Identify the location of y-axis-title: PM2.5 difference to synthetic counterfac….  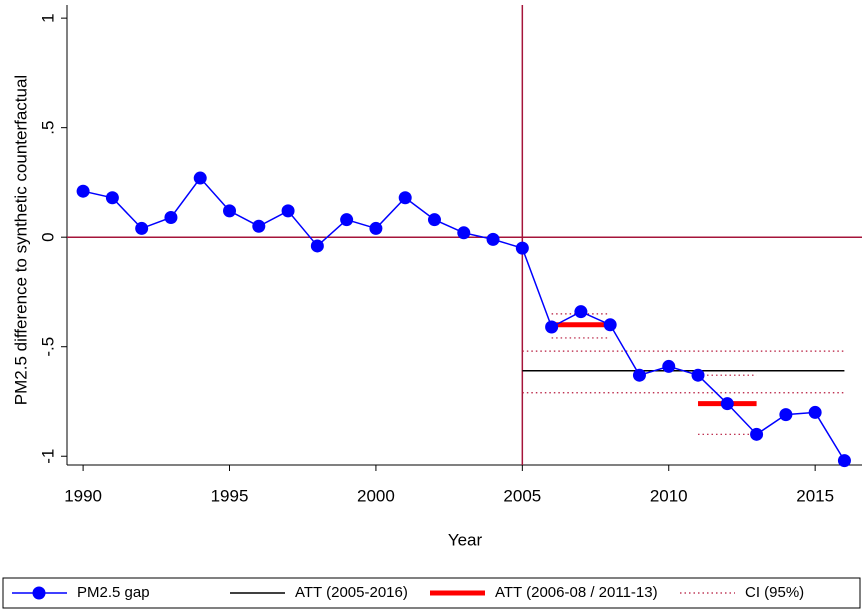
(20, 240).